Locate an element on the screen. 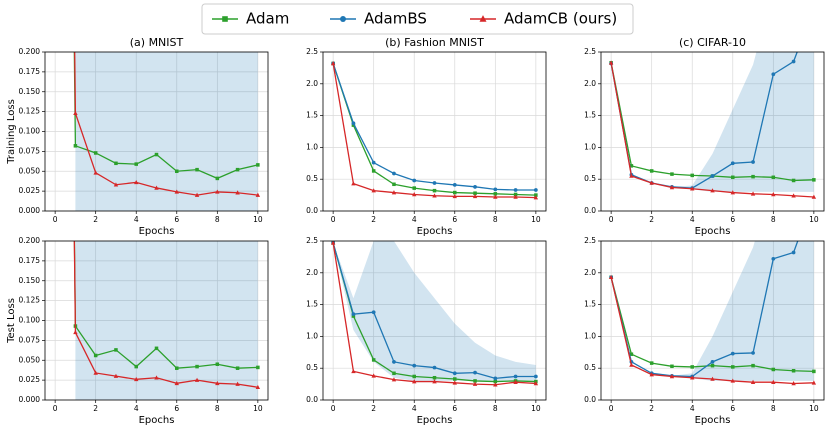  legend-label: Adam is located at coordinates (267, 19).